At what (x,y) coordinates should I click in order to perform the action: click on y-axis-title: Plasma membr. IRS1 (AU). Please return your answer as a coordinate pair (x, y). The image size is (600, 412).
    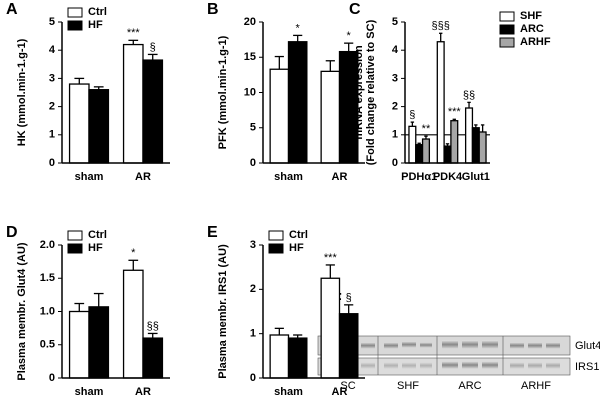
    Looking at the image, I should click on (223, 311).